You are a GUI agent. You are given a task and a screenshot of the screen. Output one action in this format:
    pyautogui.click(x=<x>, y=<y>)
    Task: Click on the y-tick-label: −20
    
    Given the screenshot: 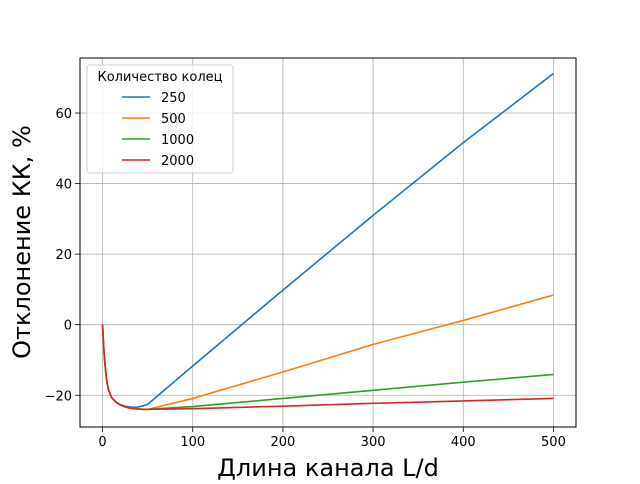 What is the action you would take?
    pyautogui.click(x=58, y=396)
    